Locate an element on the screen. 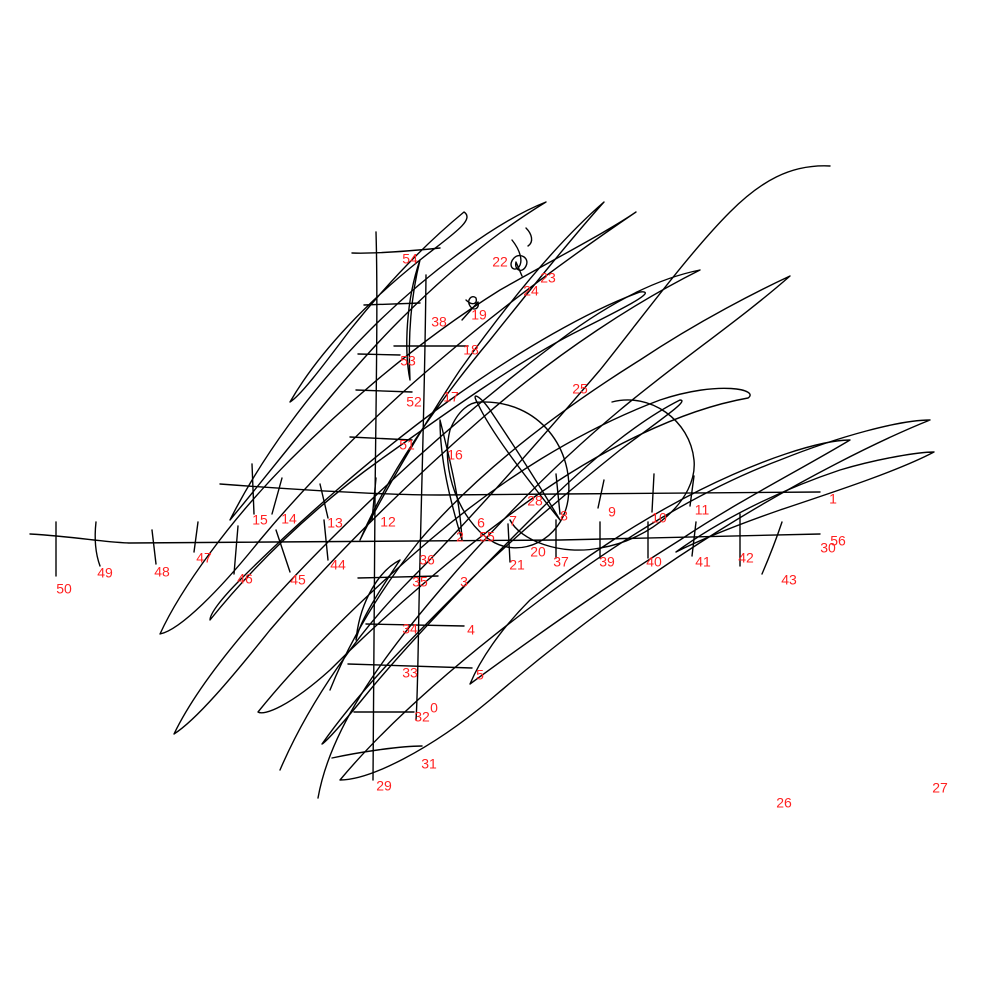 This screenshot has width=1000, height=1000. node-label-29: 29 is located at coordinates (384, 786).